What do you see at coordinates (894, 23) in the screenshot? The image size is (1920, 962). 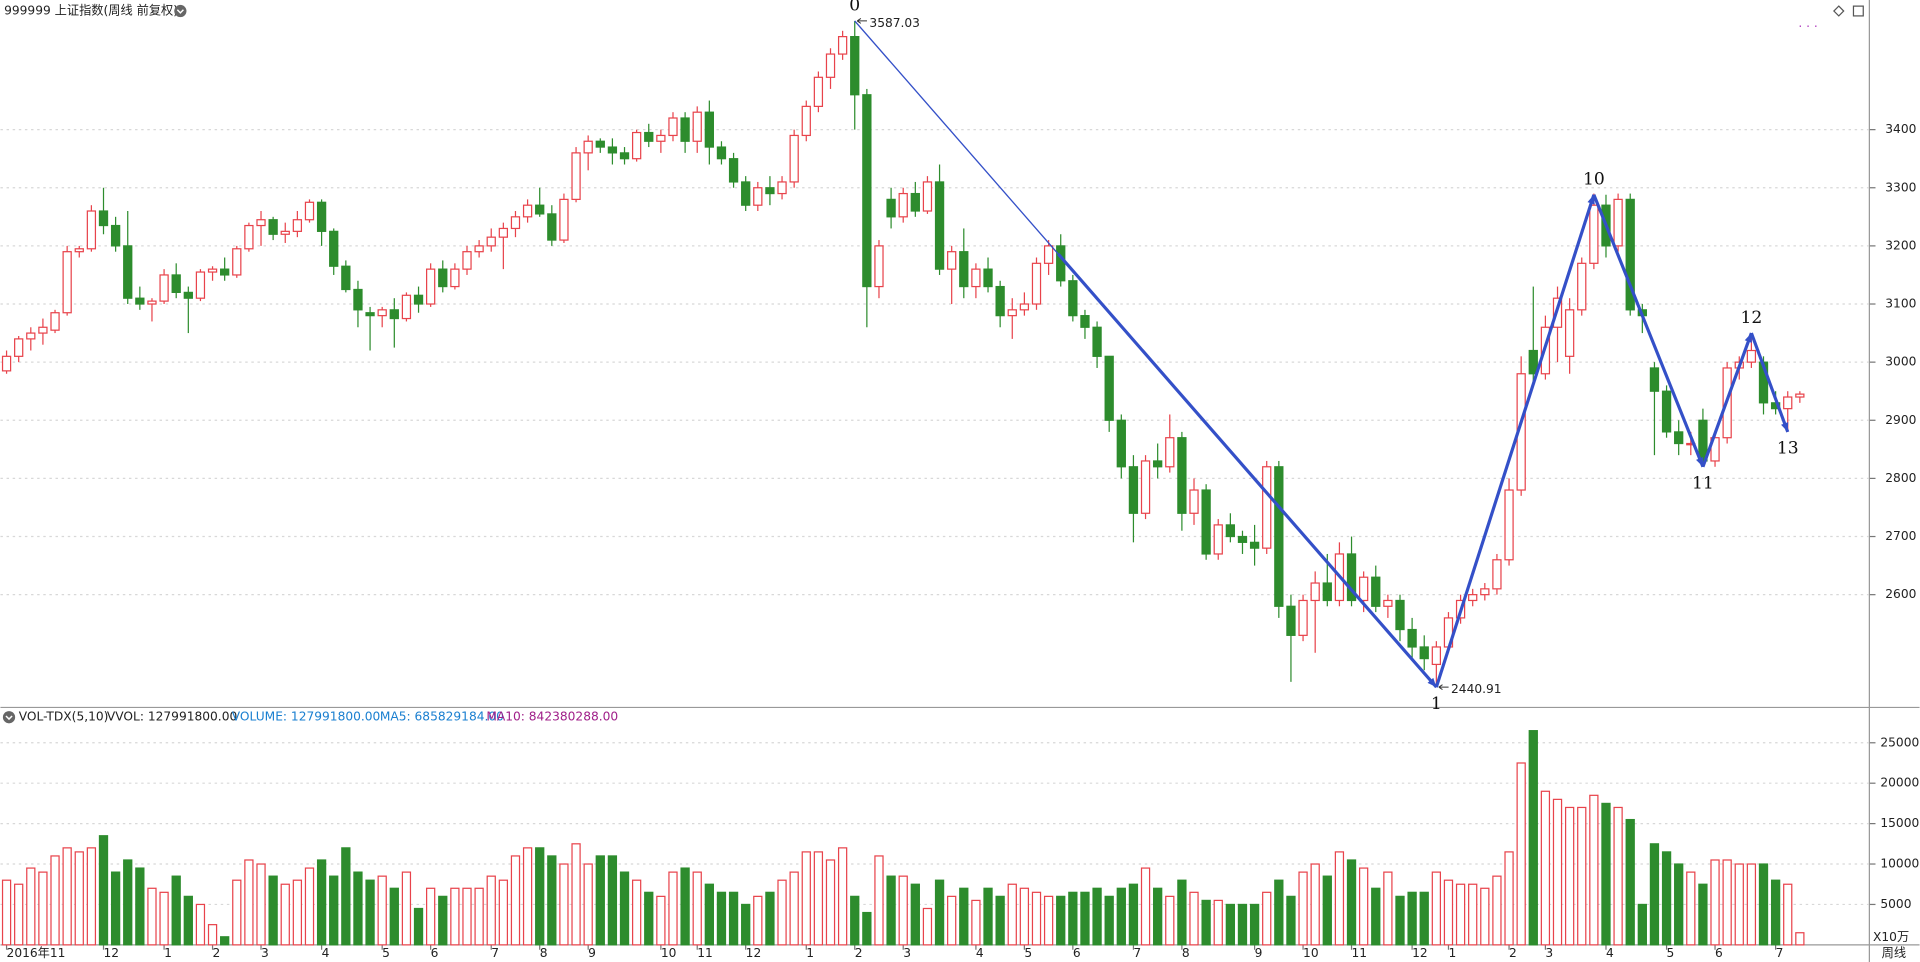 I see `extreme-label: 3587.03` at bounding box center [894, 23].